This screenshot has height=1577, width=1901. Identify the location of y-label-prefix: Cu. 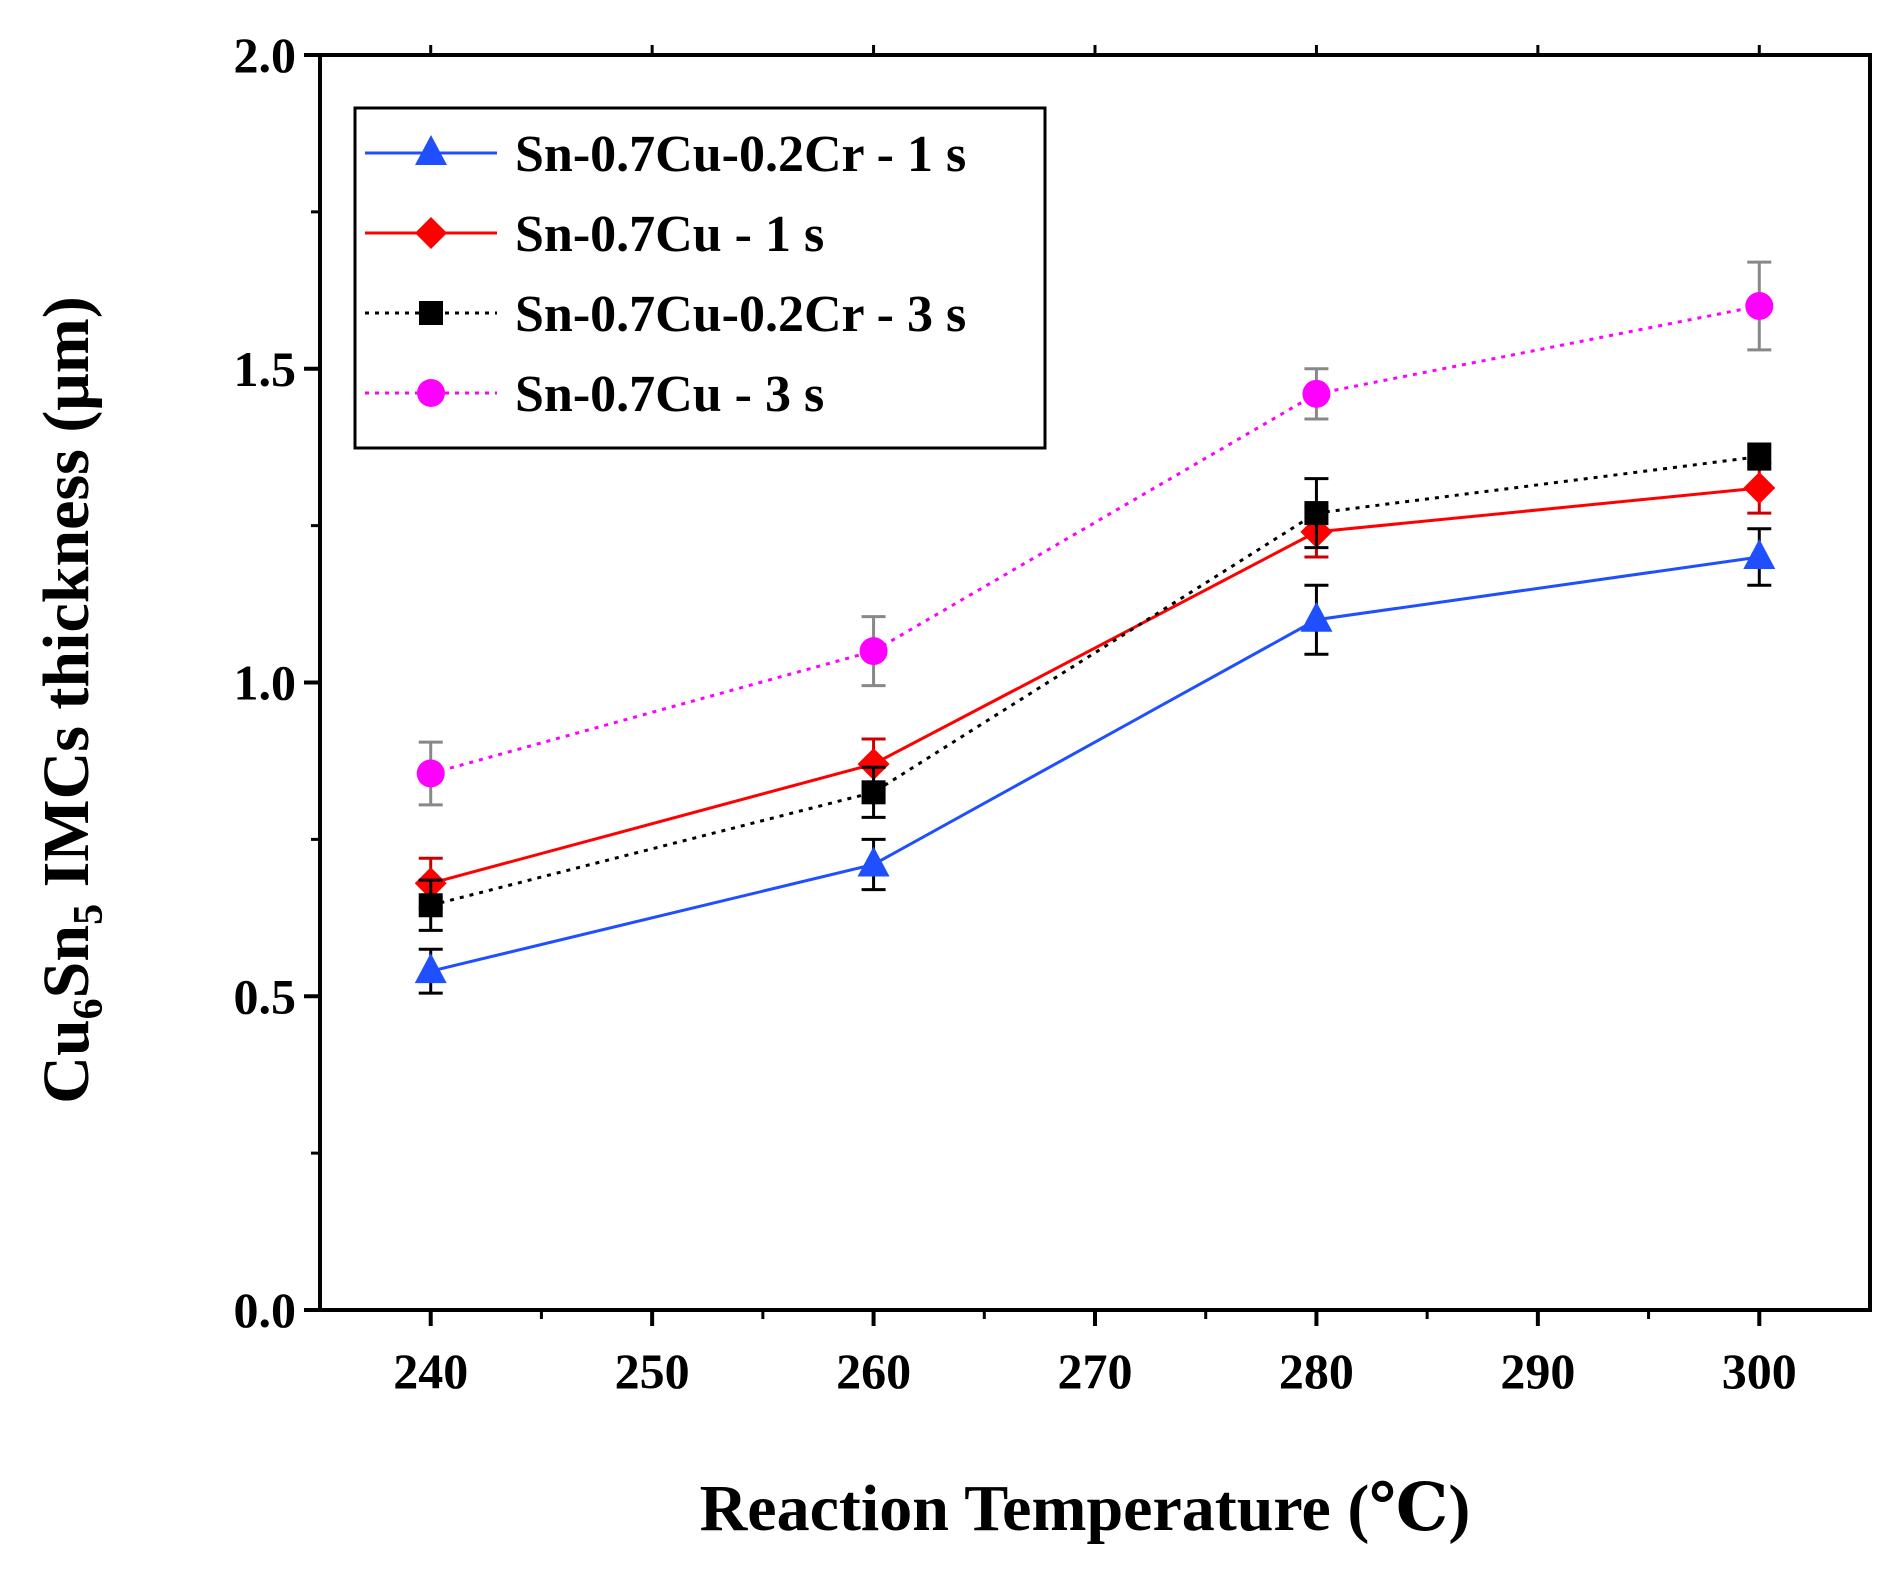
(66, 1061).